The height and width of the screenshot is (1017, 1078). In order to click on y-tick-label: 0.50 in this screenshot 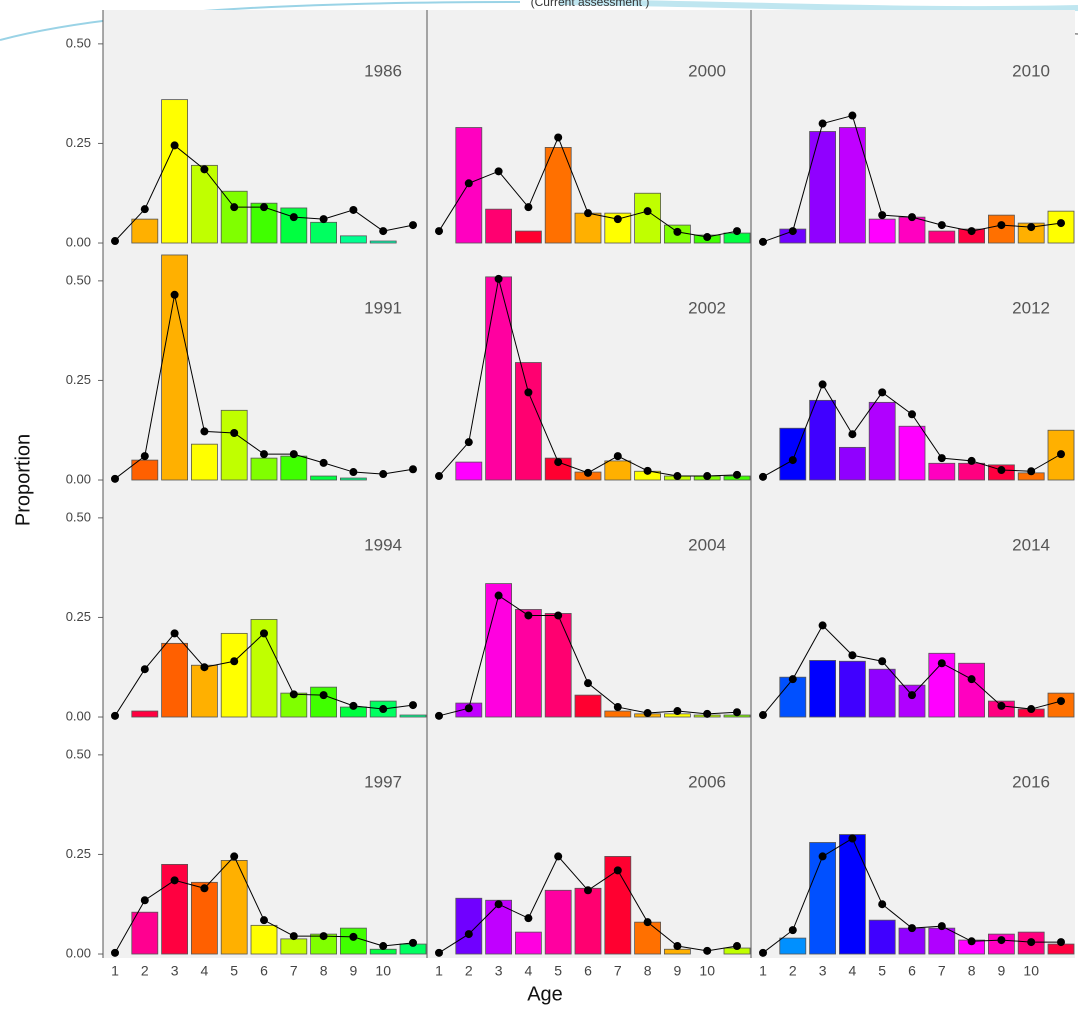, I will do `click(78, 516)`.